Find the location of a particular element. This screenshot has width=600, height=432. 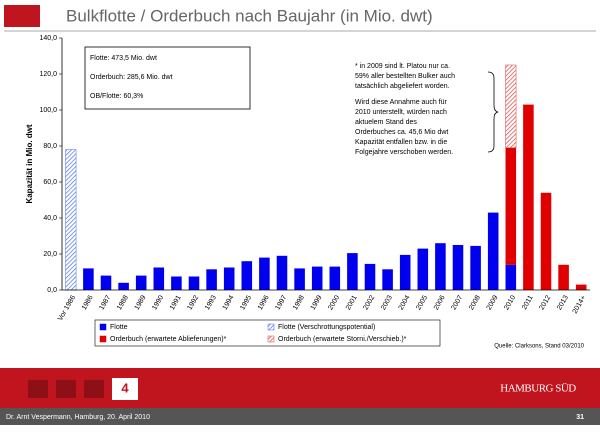

y-tick-label: 100,0 is located at coordinates (48, 110).